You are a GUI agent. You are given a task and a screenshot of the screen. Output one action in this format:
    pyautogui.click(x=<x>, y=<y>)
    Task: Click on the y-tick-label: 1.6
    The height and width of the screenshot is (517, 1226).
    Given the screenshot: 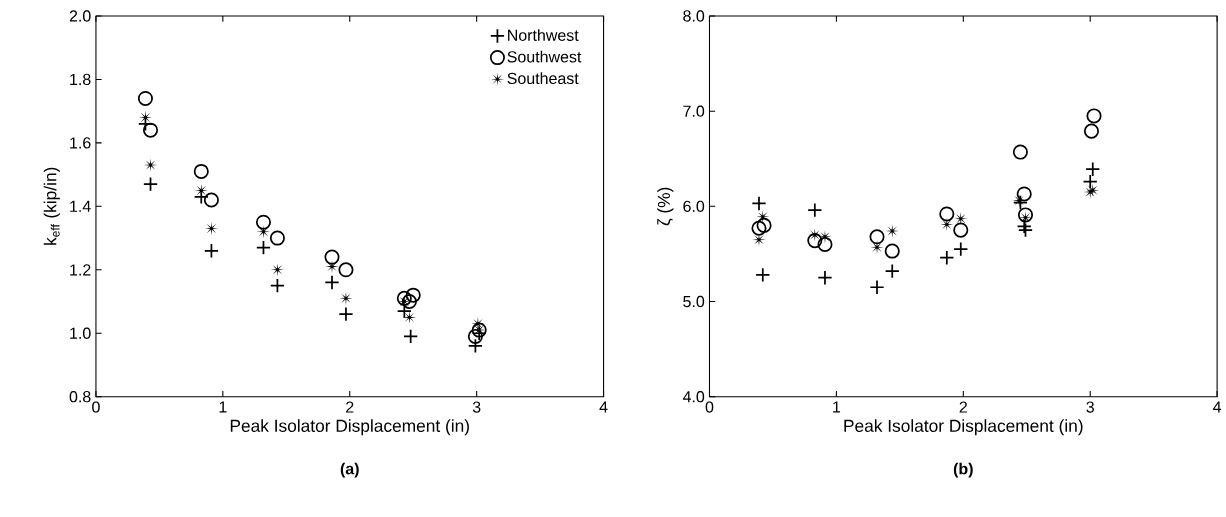 What is the action you would take?
    pyautogui.click(x=80, y=143)
    